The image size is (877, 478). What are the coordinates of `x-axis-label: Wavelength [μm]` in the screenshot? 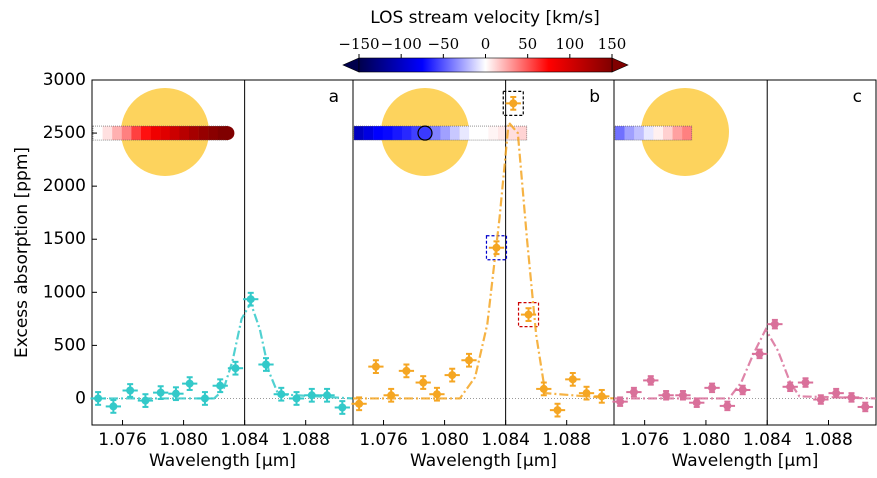 It's located at (483, 461).